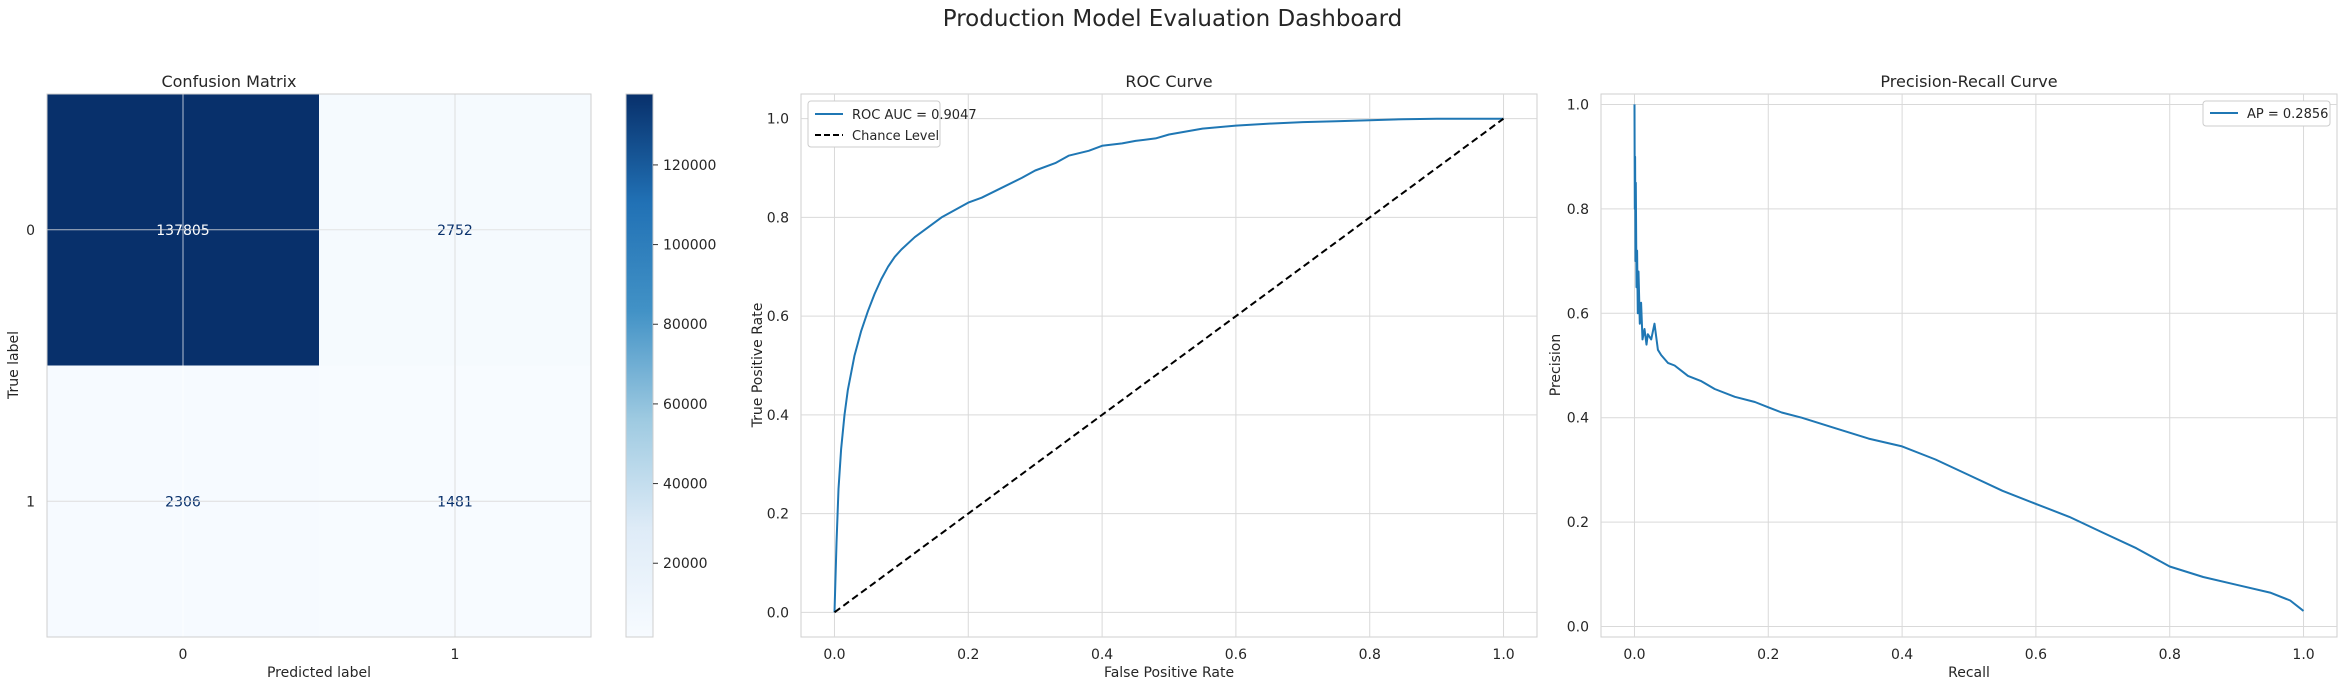 The width and height of the screenshot is (2345, 691). I want to click on pr-xtick-5: 1.0, so click(2303, 655).